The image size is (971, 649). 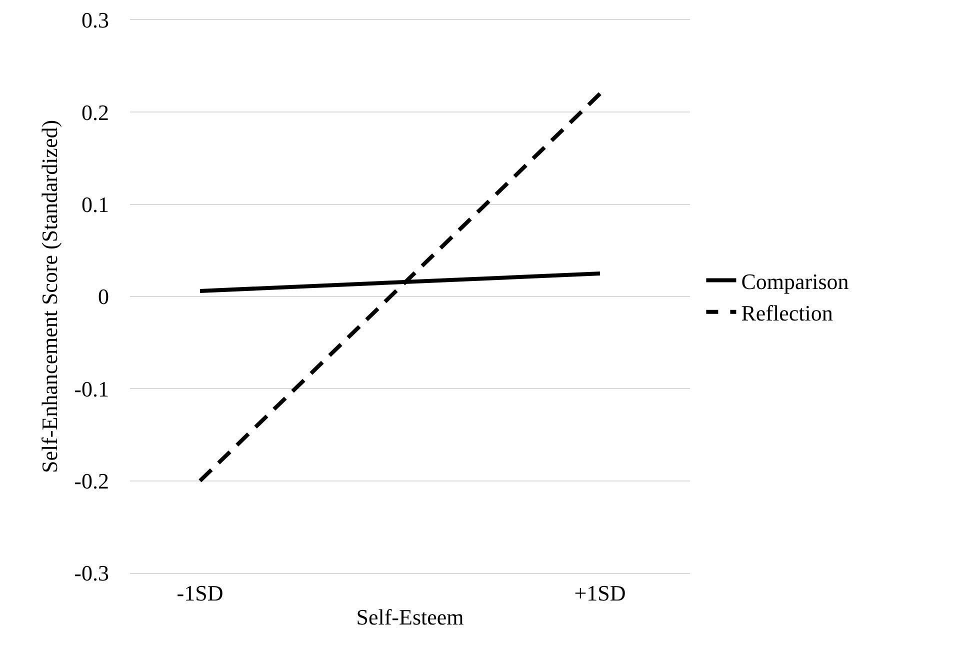 I want to click on legend-label: Comparison, so click(x=795, y=281).